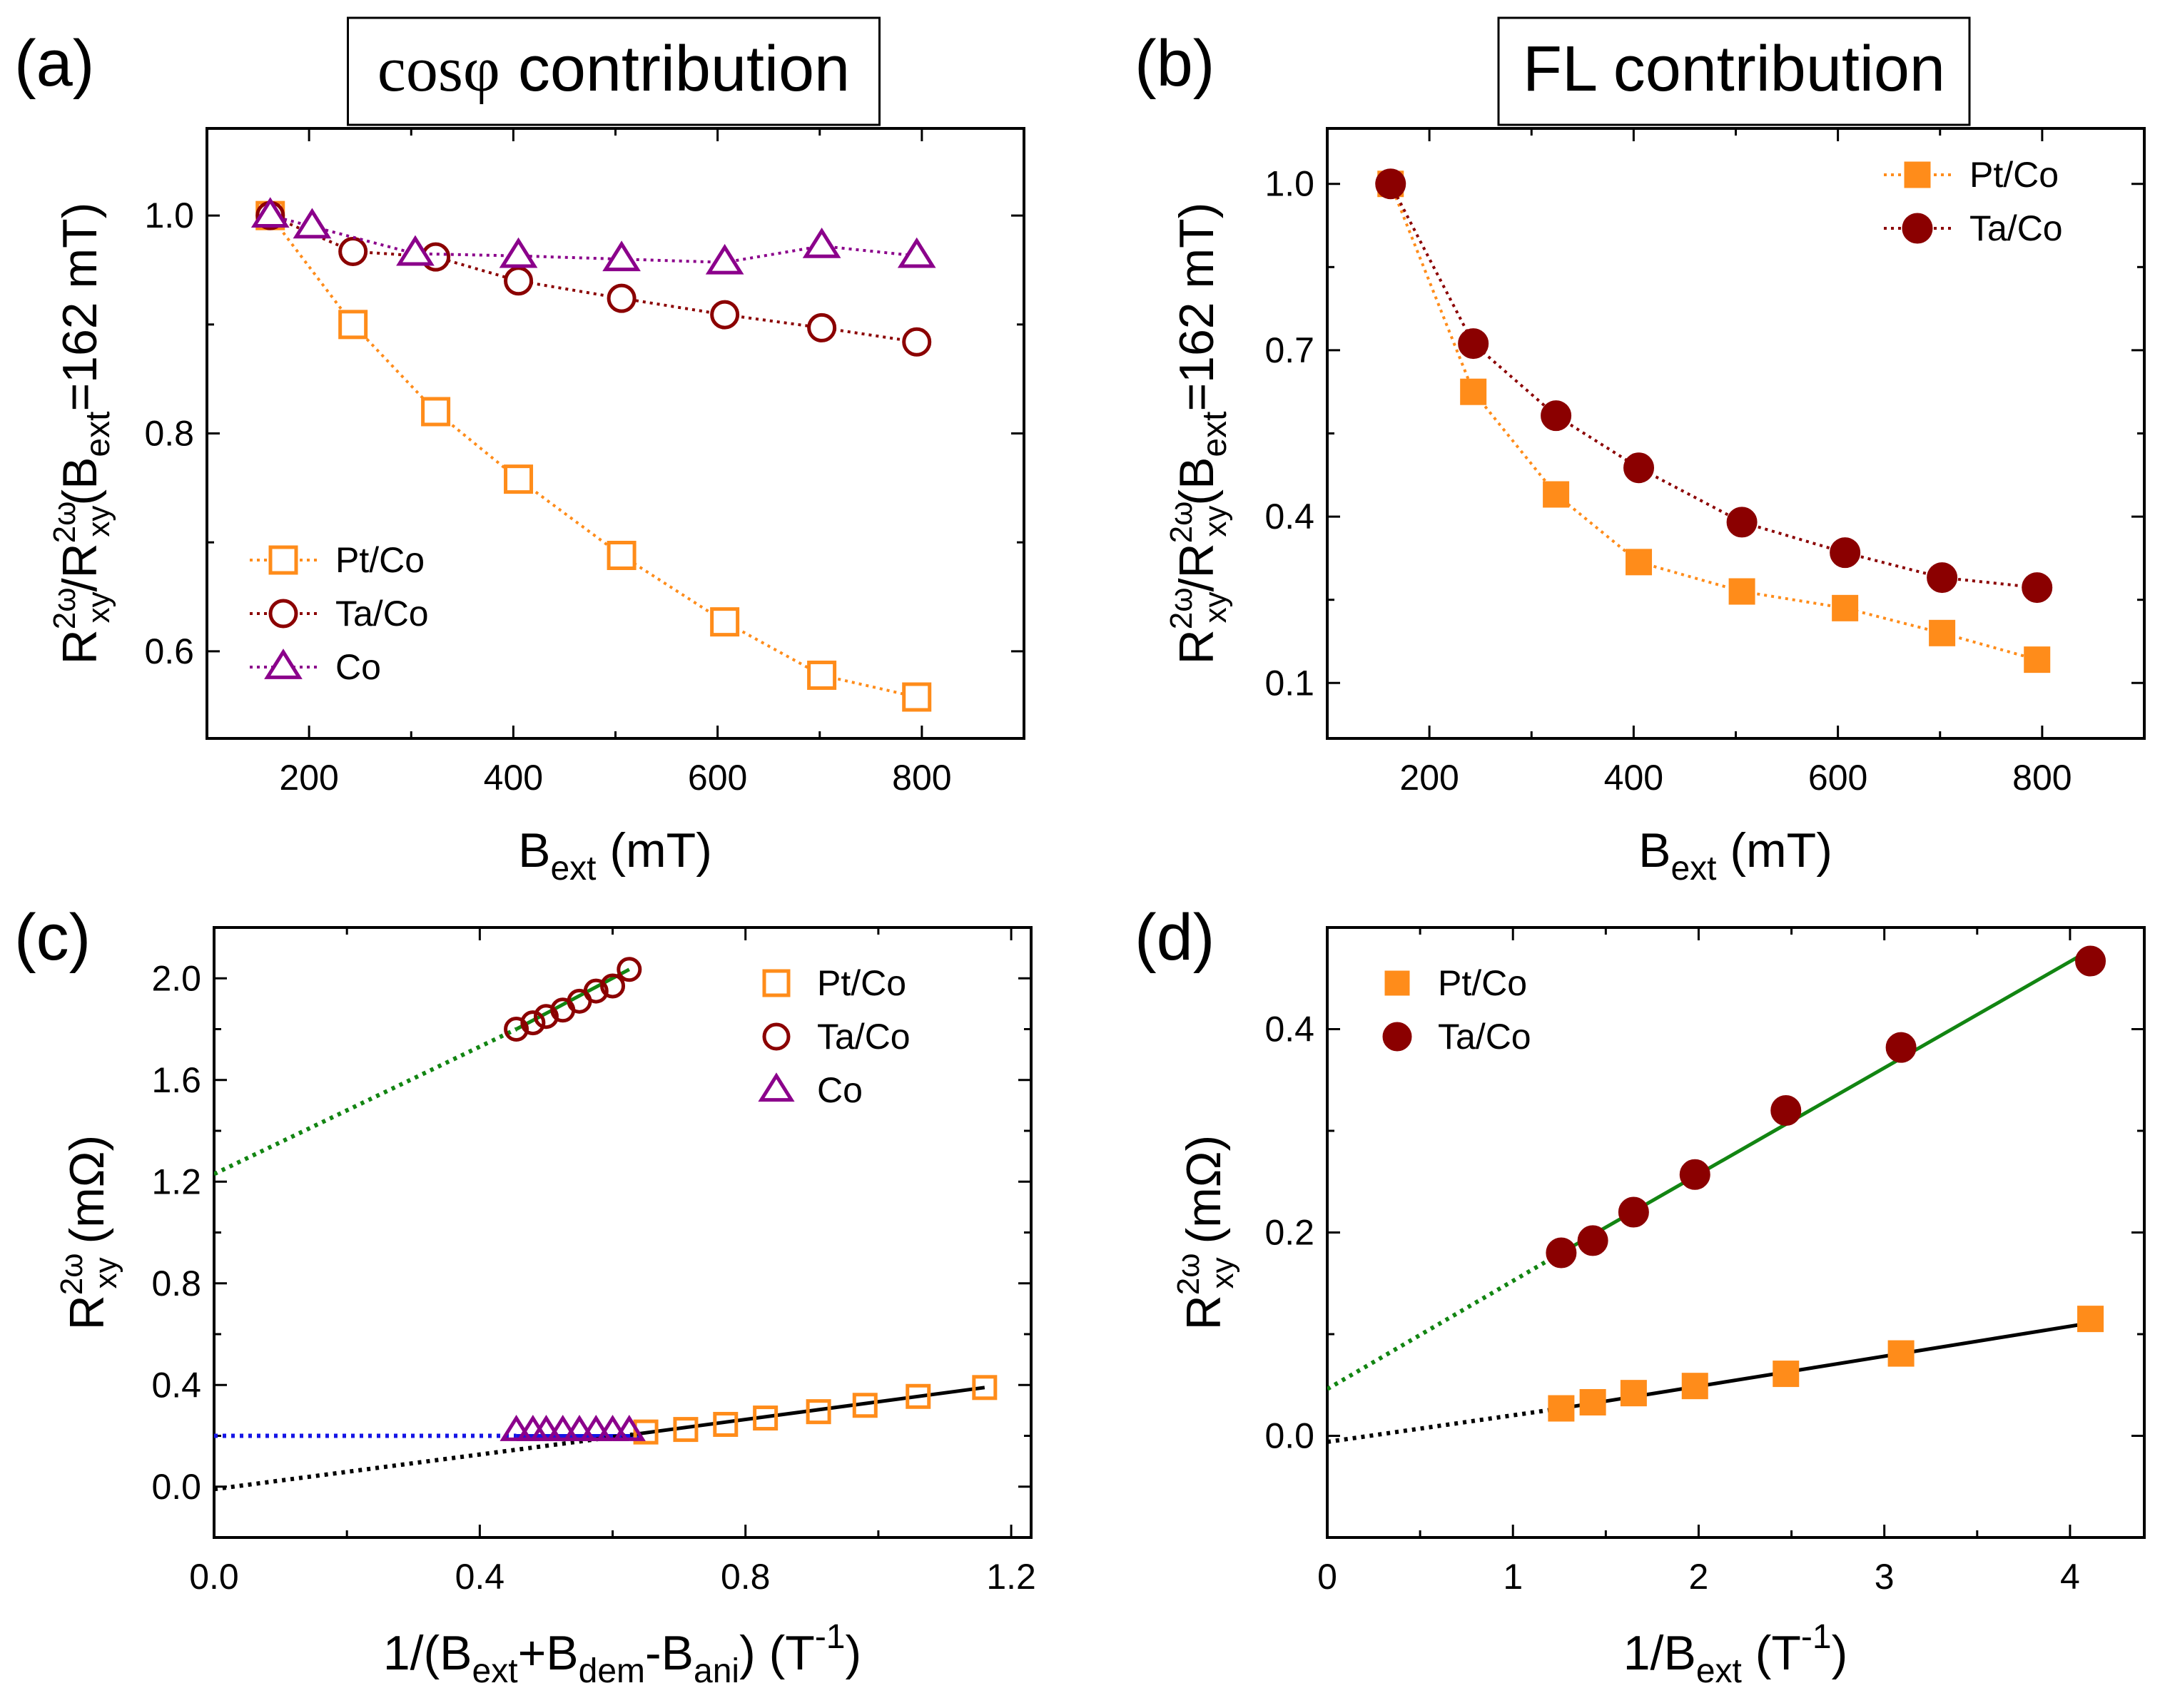  What do you see at coordinates (777, 1653) in the screenshot?
I see `x-label-part: ) (T` at bounding box center [777, 1653].